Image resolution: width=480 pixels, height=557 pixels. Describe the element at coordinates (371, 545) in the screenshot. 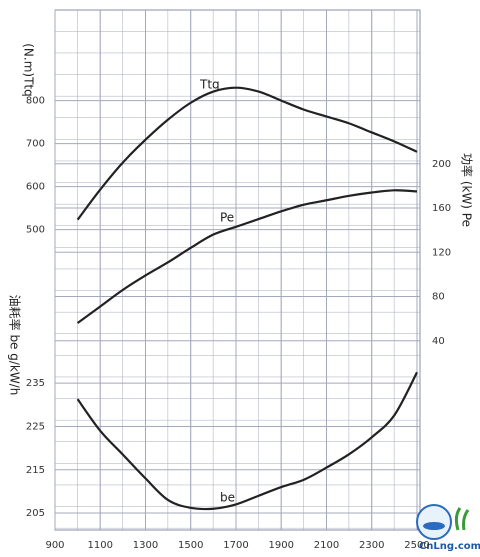

I see `x-tick-label: 2300` at that location.